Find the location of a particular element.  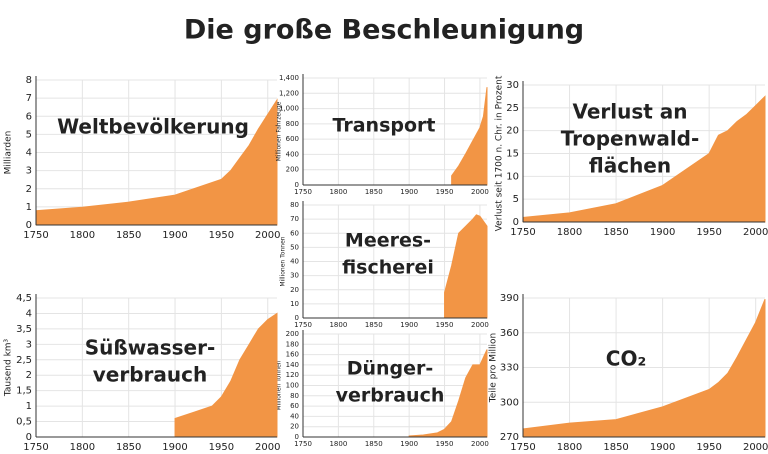

chart-title: Verlust an is located at coordinates (629, 112).